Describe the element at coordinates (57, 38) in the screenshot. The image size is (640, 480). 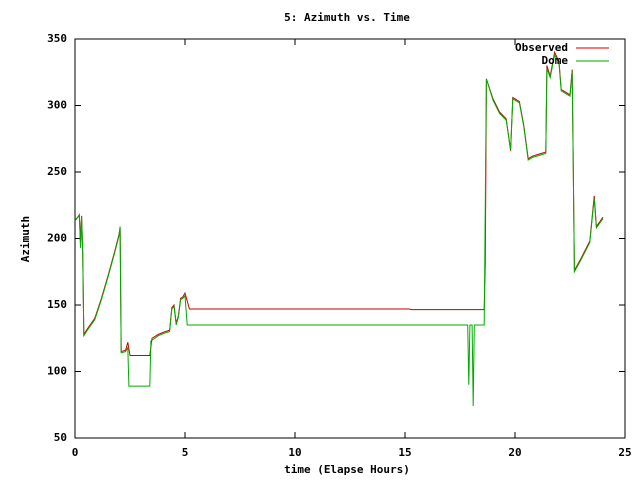
I see `y-tick-label: 350` at that location.